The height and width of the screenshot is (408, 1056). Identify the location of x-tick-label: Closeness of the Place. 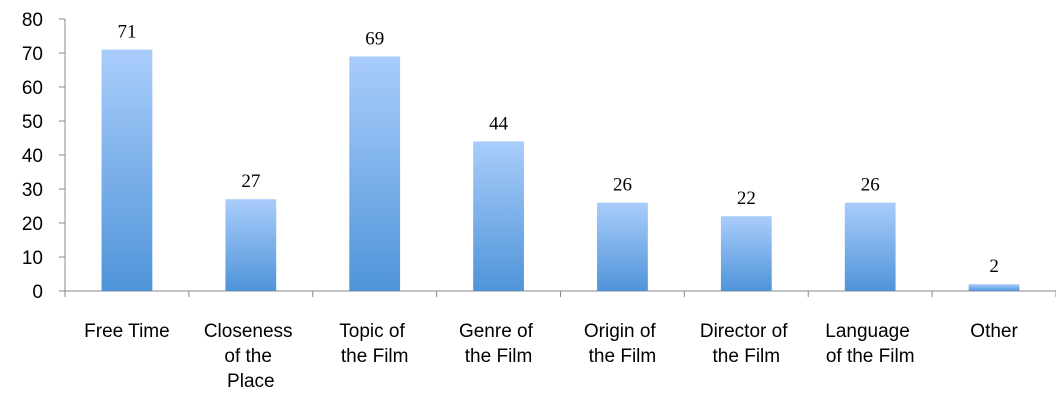
(251, 356).